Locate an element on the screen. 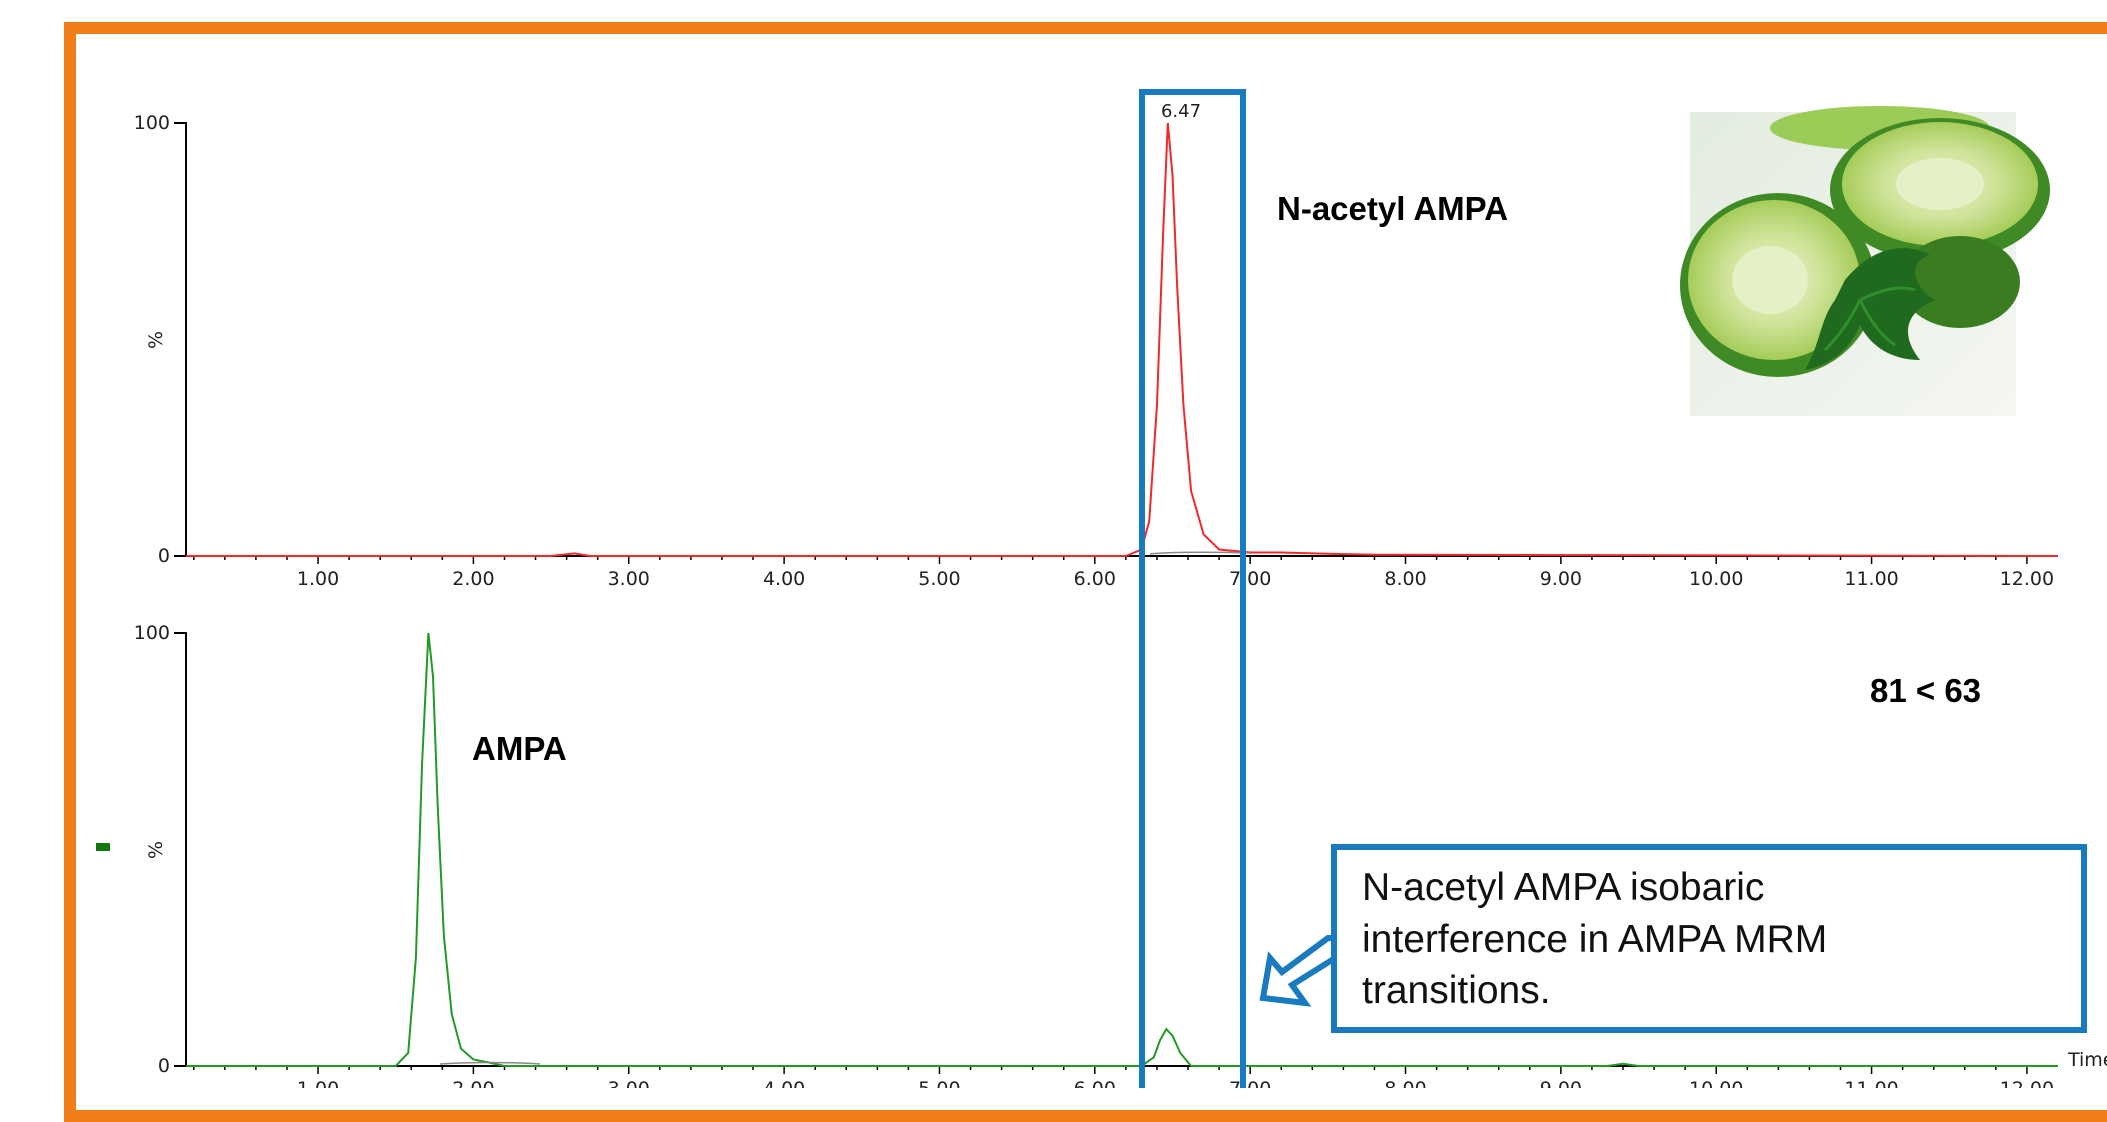  x-tick-label-top: 11.00 is located at coordinates (1871, 579).